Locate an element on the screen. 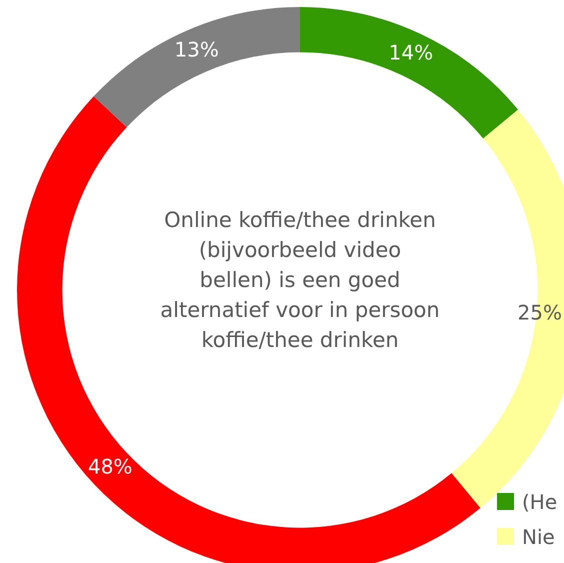 The image size is (564, 563). data-label: 14% is located at coordinates (411, 52).